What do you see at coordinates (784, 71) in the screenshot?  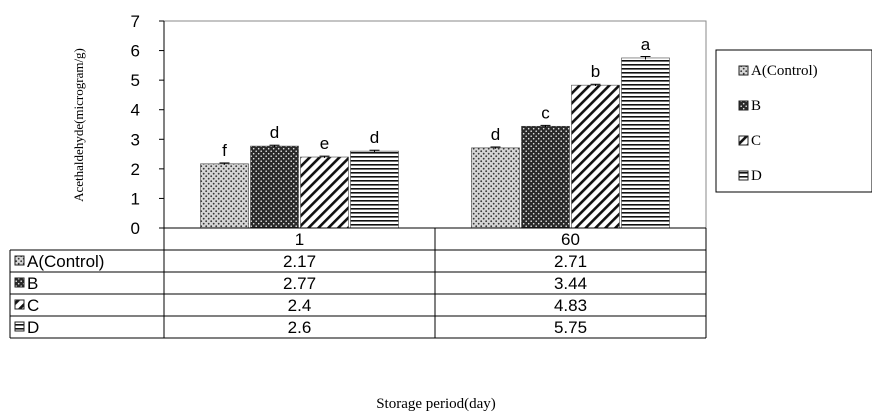 I see `legend-label: A(Control)` at bounding box center [784, 71].